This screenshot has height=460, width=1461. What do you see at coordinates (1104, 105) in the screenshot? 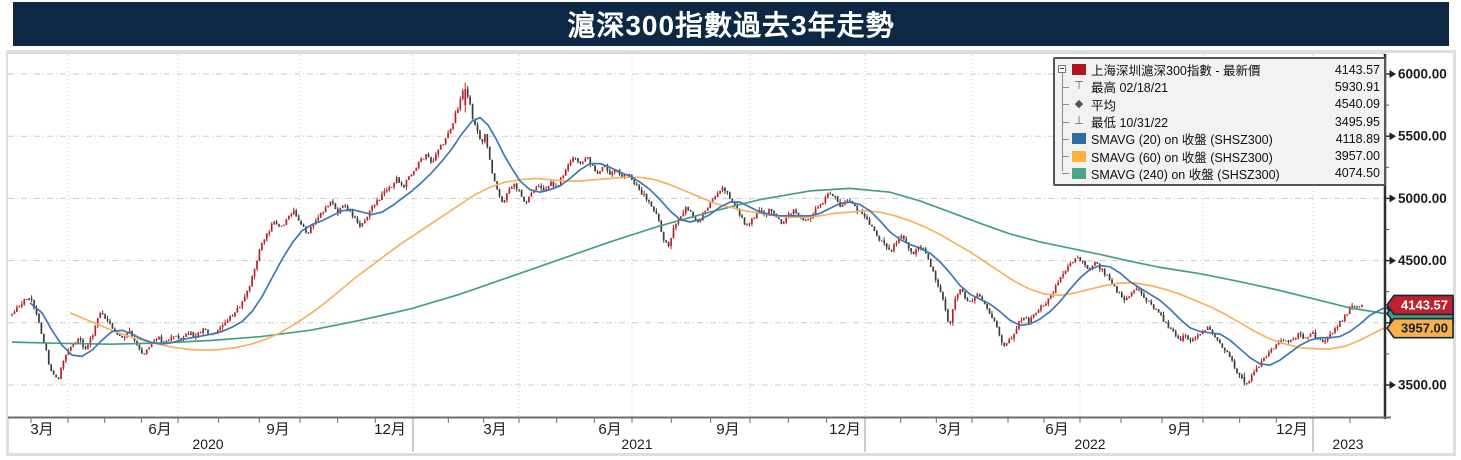
I see `legend-label: 平均` at bounding box center [1104, 105].